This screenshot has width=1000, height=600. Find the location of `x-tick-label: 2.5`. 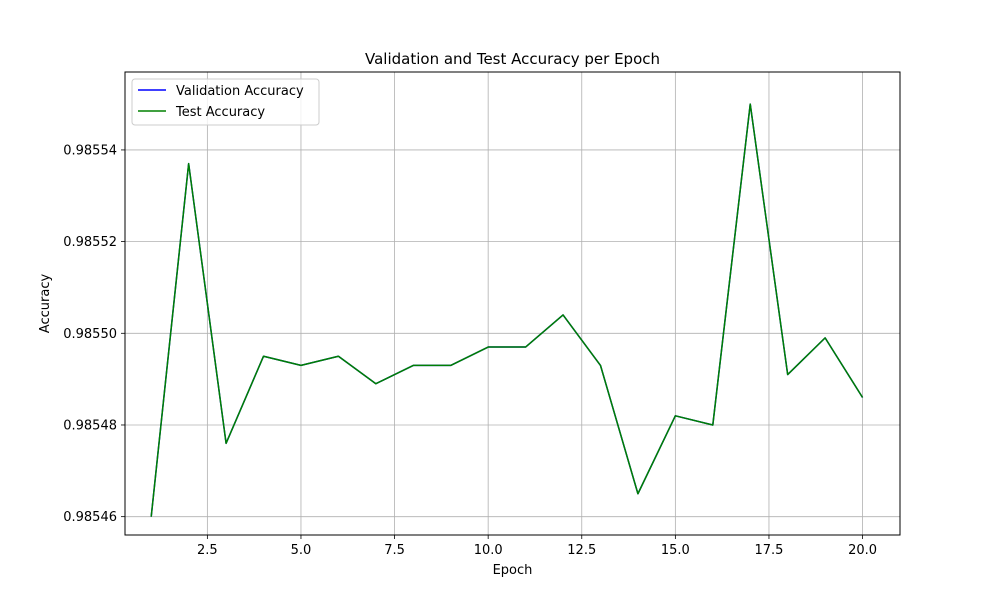

x-tick-label: 2.5 is located at coordinates (207, 550).